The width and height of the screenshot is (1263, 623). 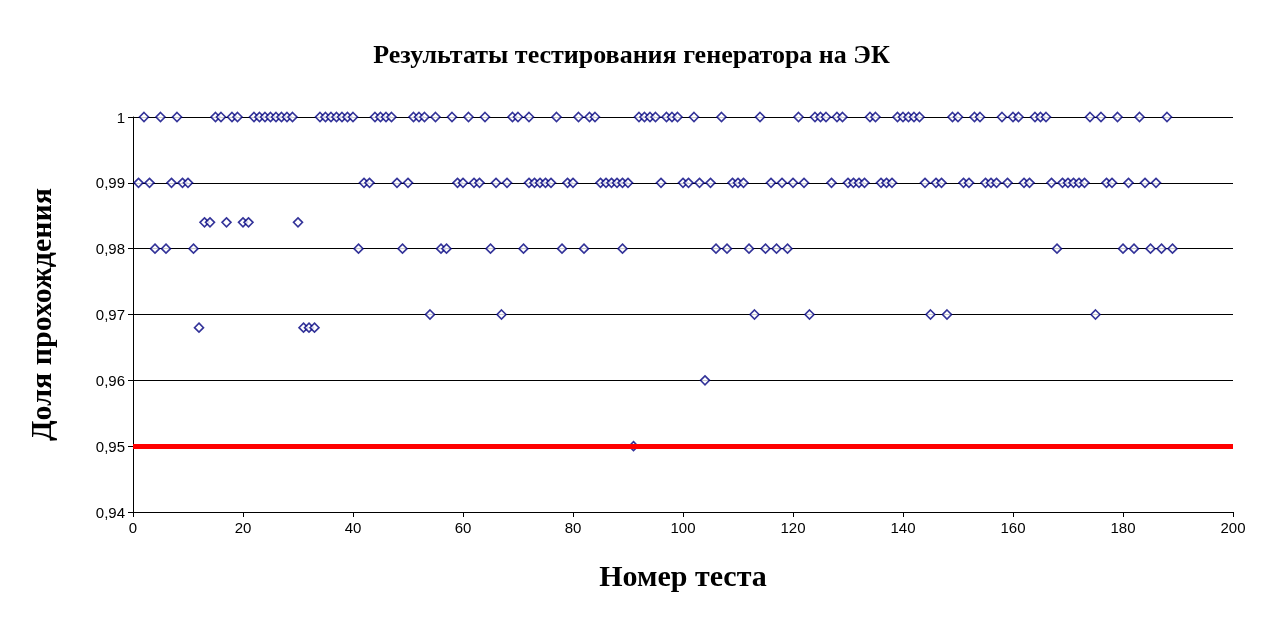 I want to click on x-tick-label: 20, so click(x=243, y=527).